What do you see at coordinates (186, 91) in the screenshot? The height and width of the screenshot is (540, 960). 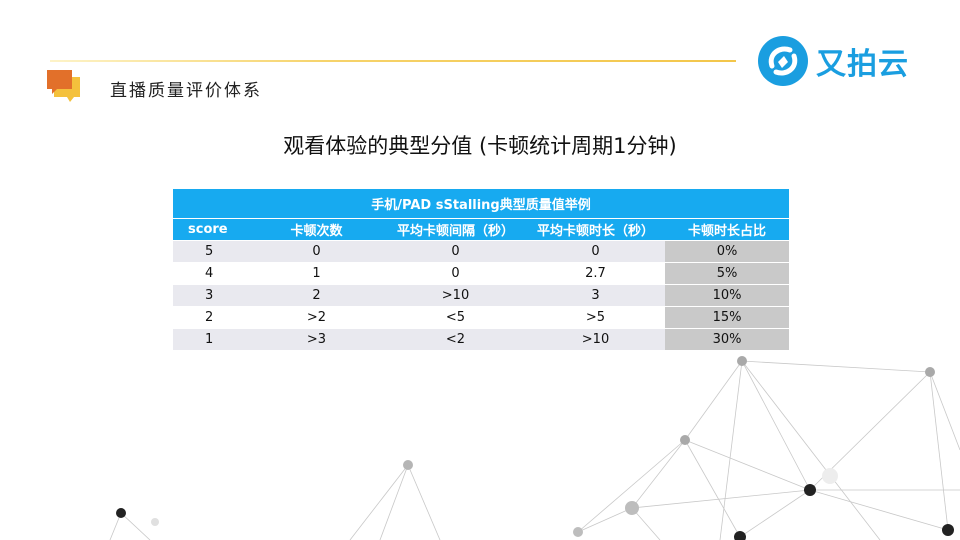 I see `section-title: 直播质量评价体系` at bounding box center [186, 91].